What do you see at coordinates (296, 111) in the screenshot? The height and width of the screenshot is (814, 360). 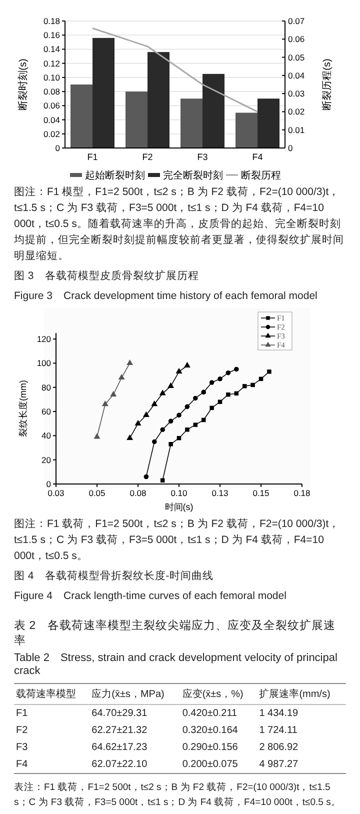 I see `y2-tick-label: 0.02` at bounding box center [296, 111].